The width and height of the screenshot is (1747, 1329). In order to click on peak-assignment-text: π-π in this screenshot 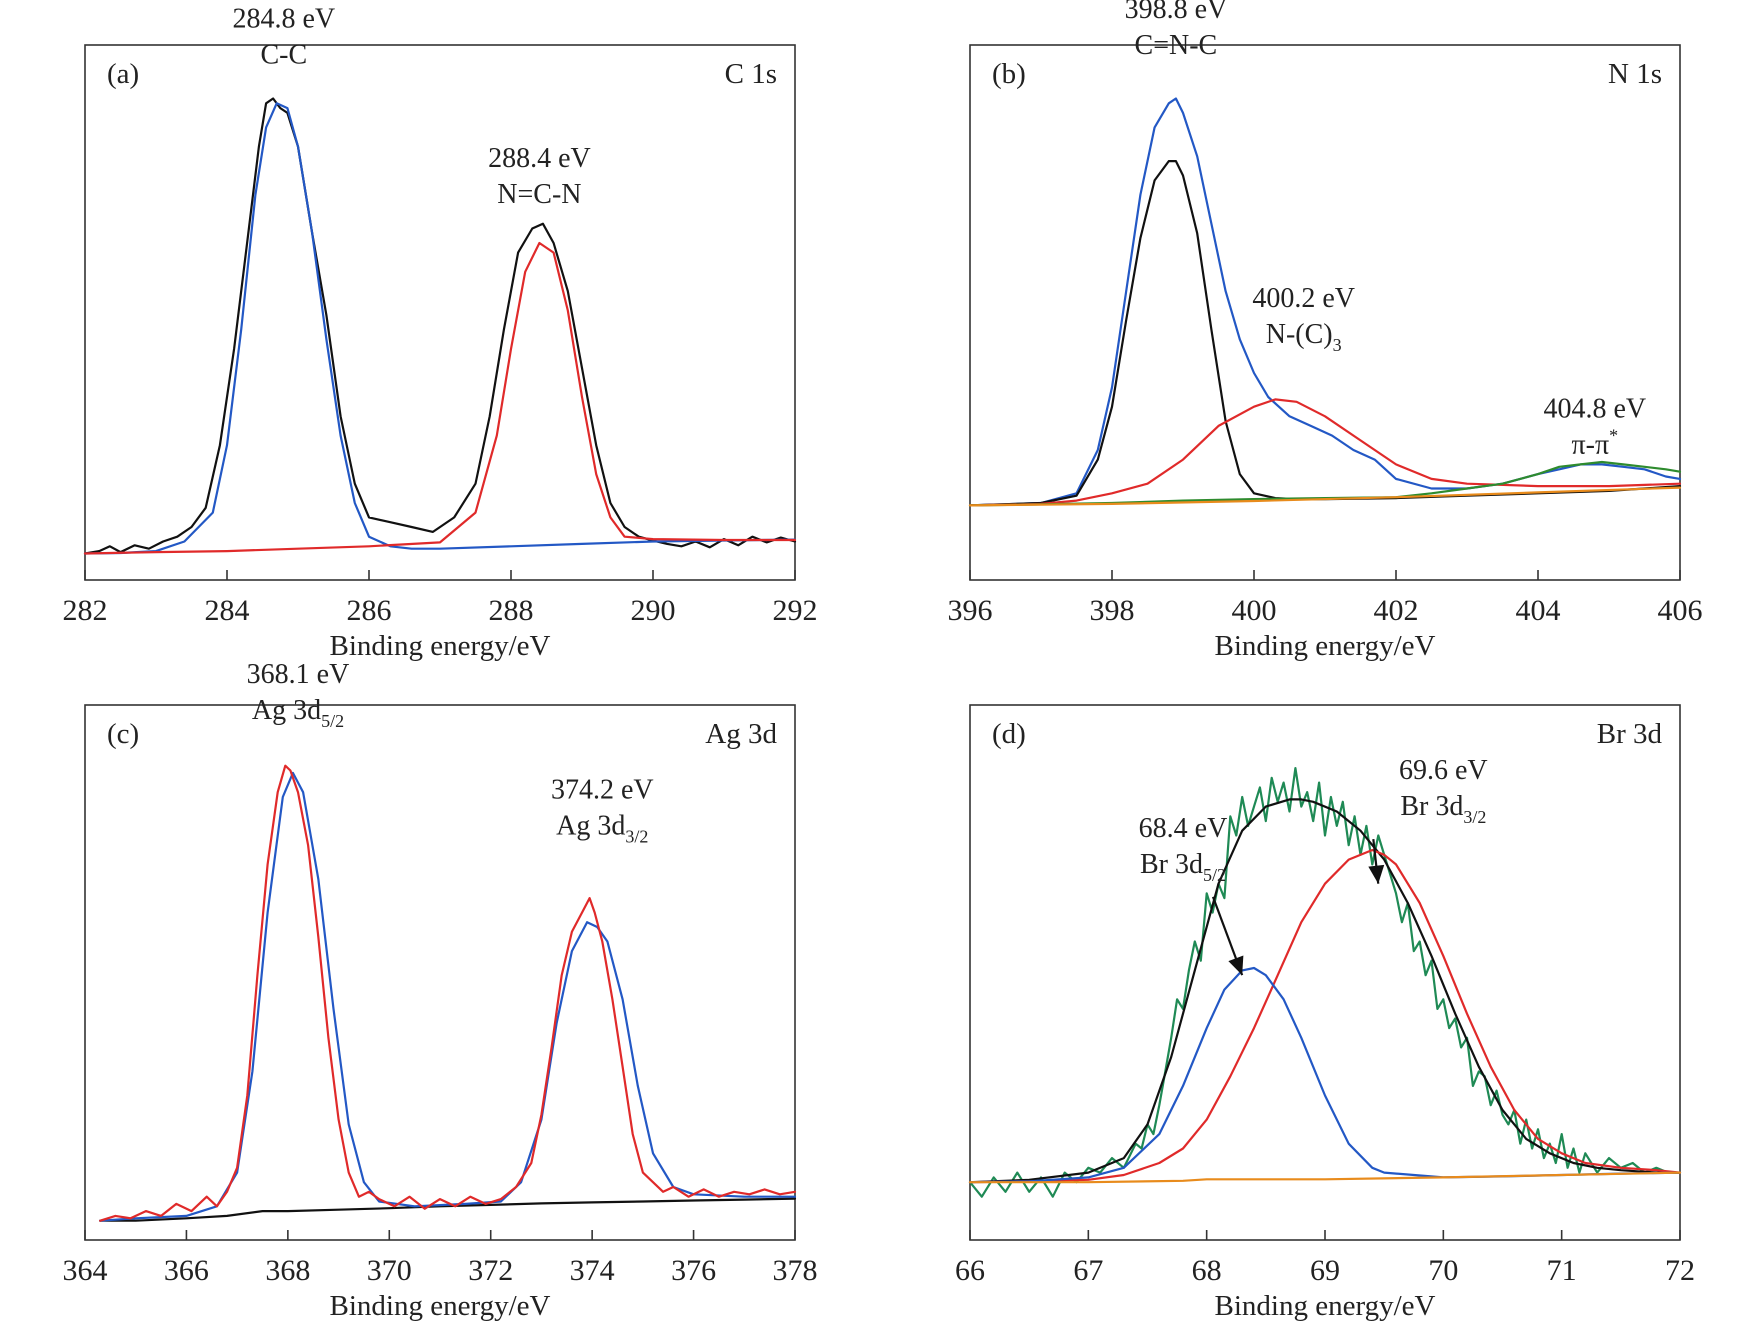, I will do `click(1590, 445)`.